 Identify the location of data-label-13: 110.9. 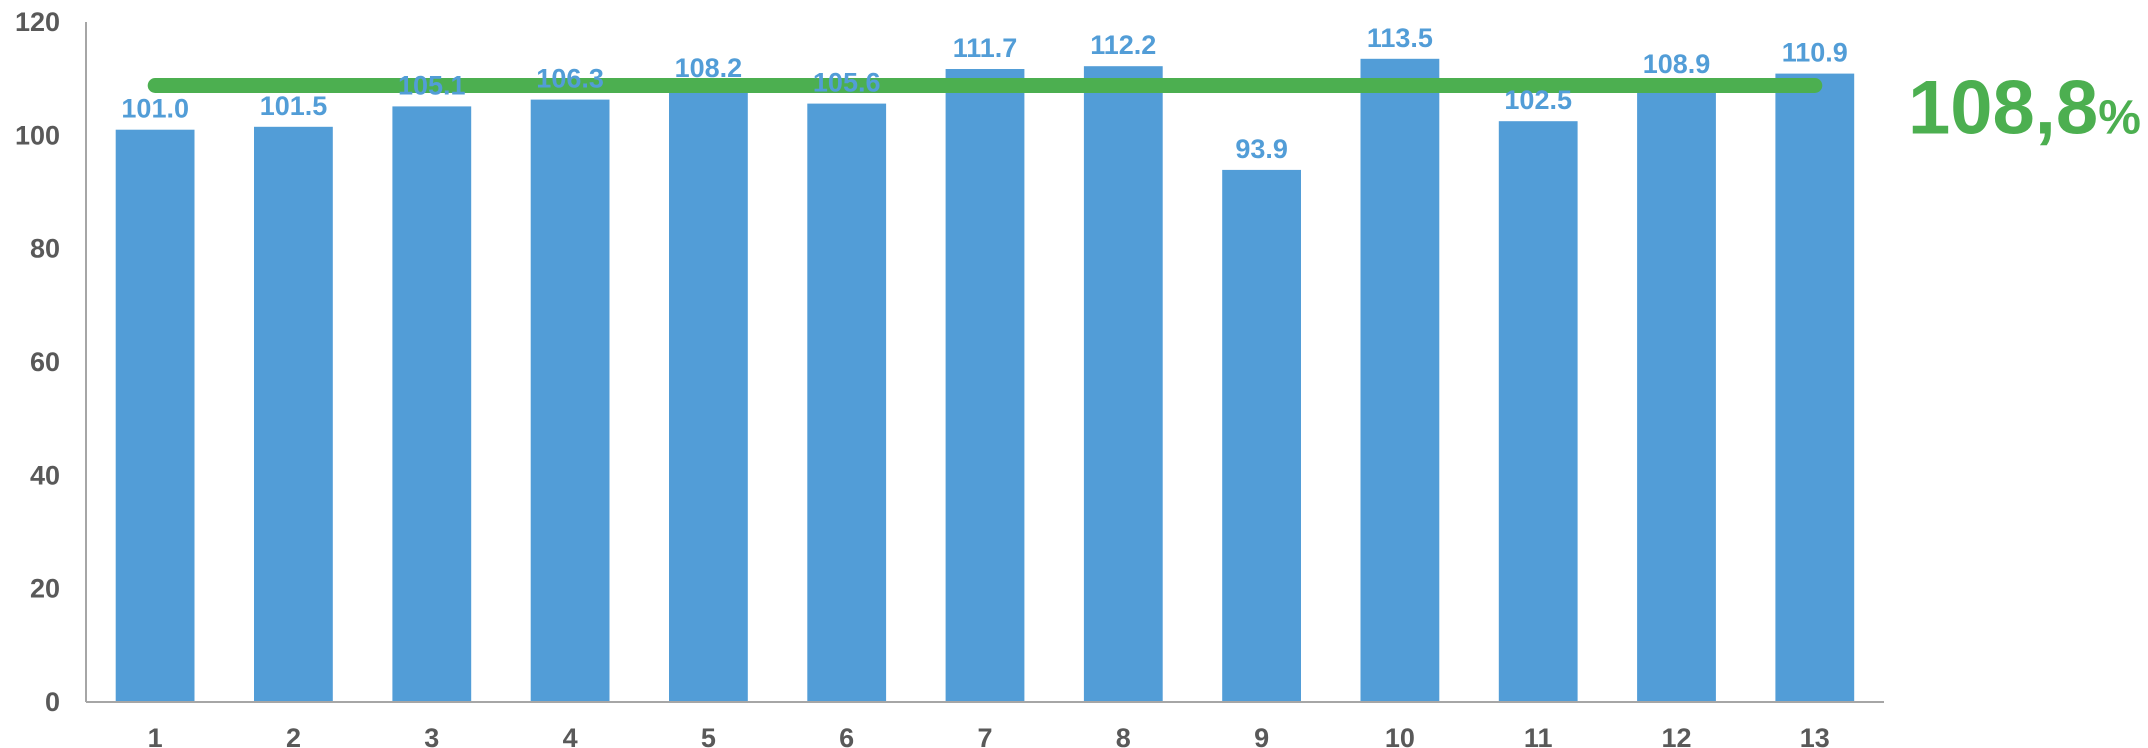
(1815, 53).